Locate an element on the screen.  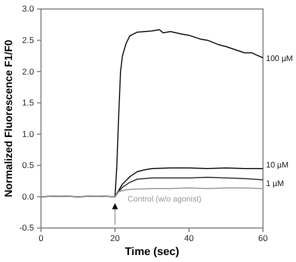
y-tick-label: 0.5 is located at coordinates (28, 165).